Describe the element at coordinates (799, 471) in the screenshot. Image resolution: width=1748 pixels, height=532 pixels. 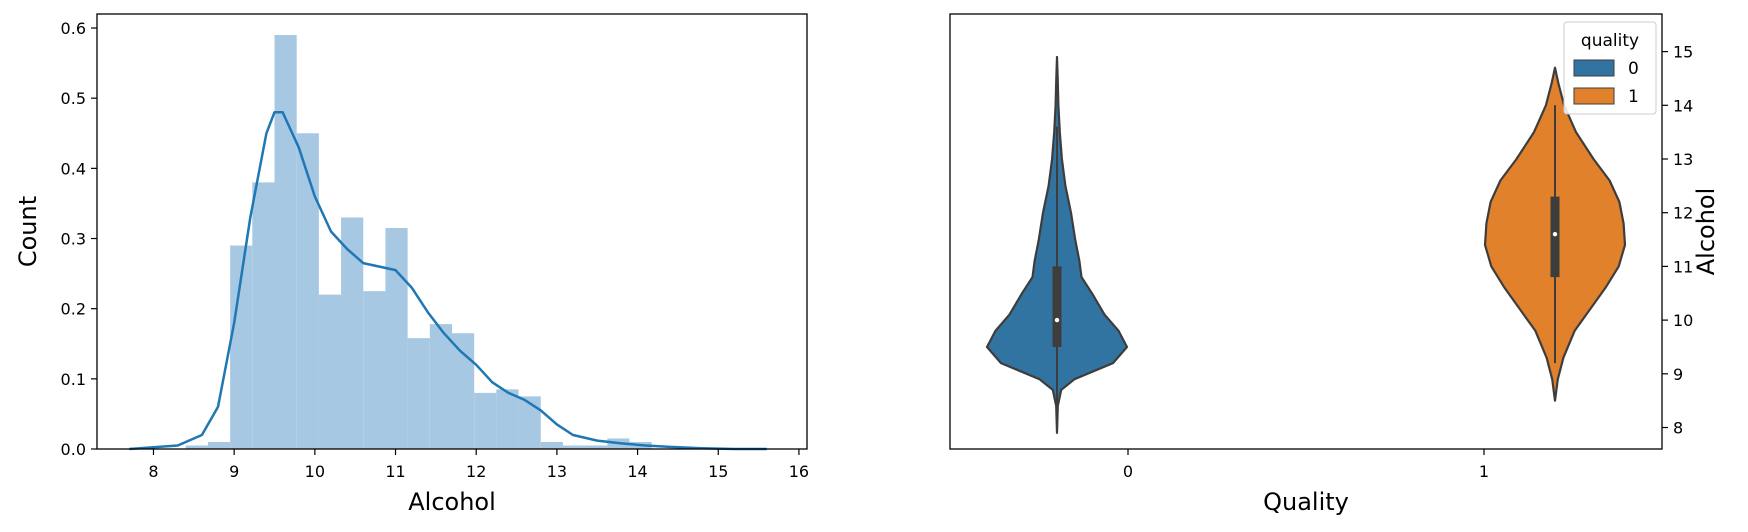
I see `histogram-x-tick-label: 16` at that location.